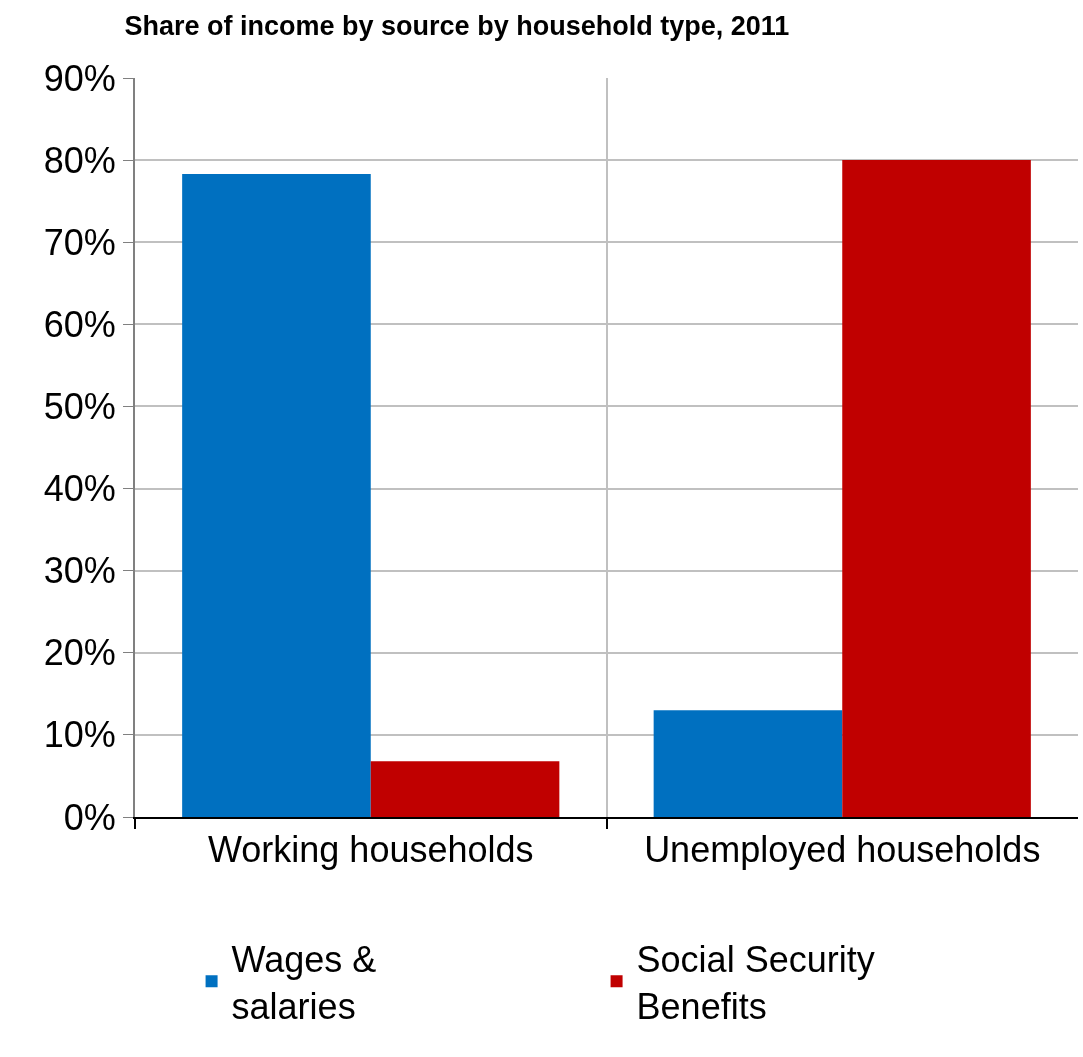 The height and width of the screenshot is (1057, 1083). Describe the element at coordinates (370, 850) in the screenshot. I see `x-tick-label: Working households` at that location.